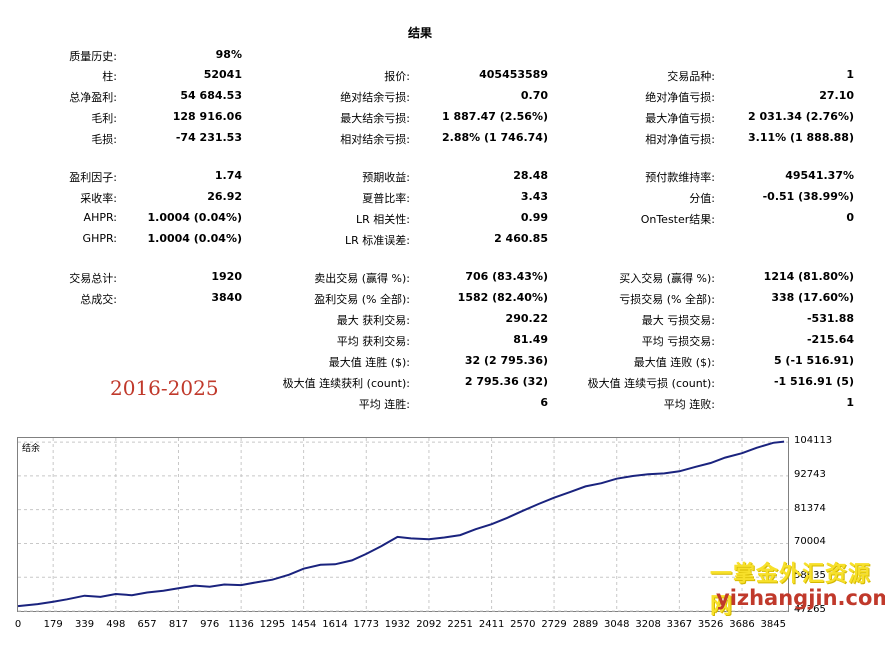 The width and height of the screenshot is (885, 646). Describe the element at coordinates (116, 624) in the screenshot. I see `x-tick-label: 498` at that location.